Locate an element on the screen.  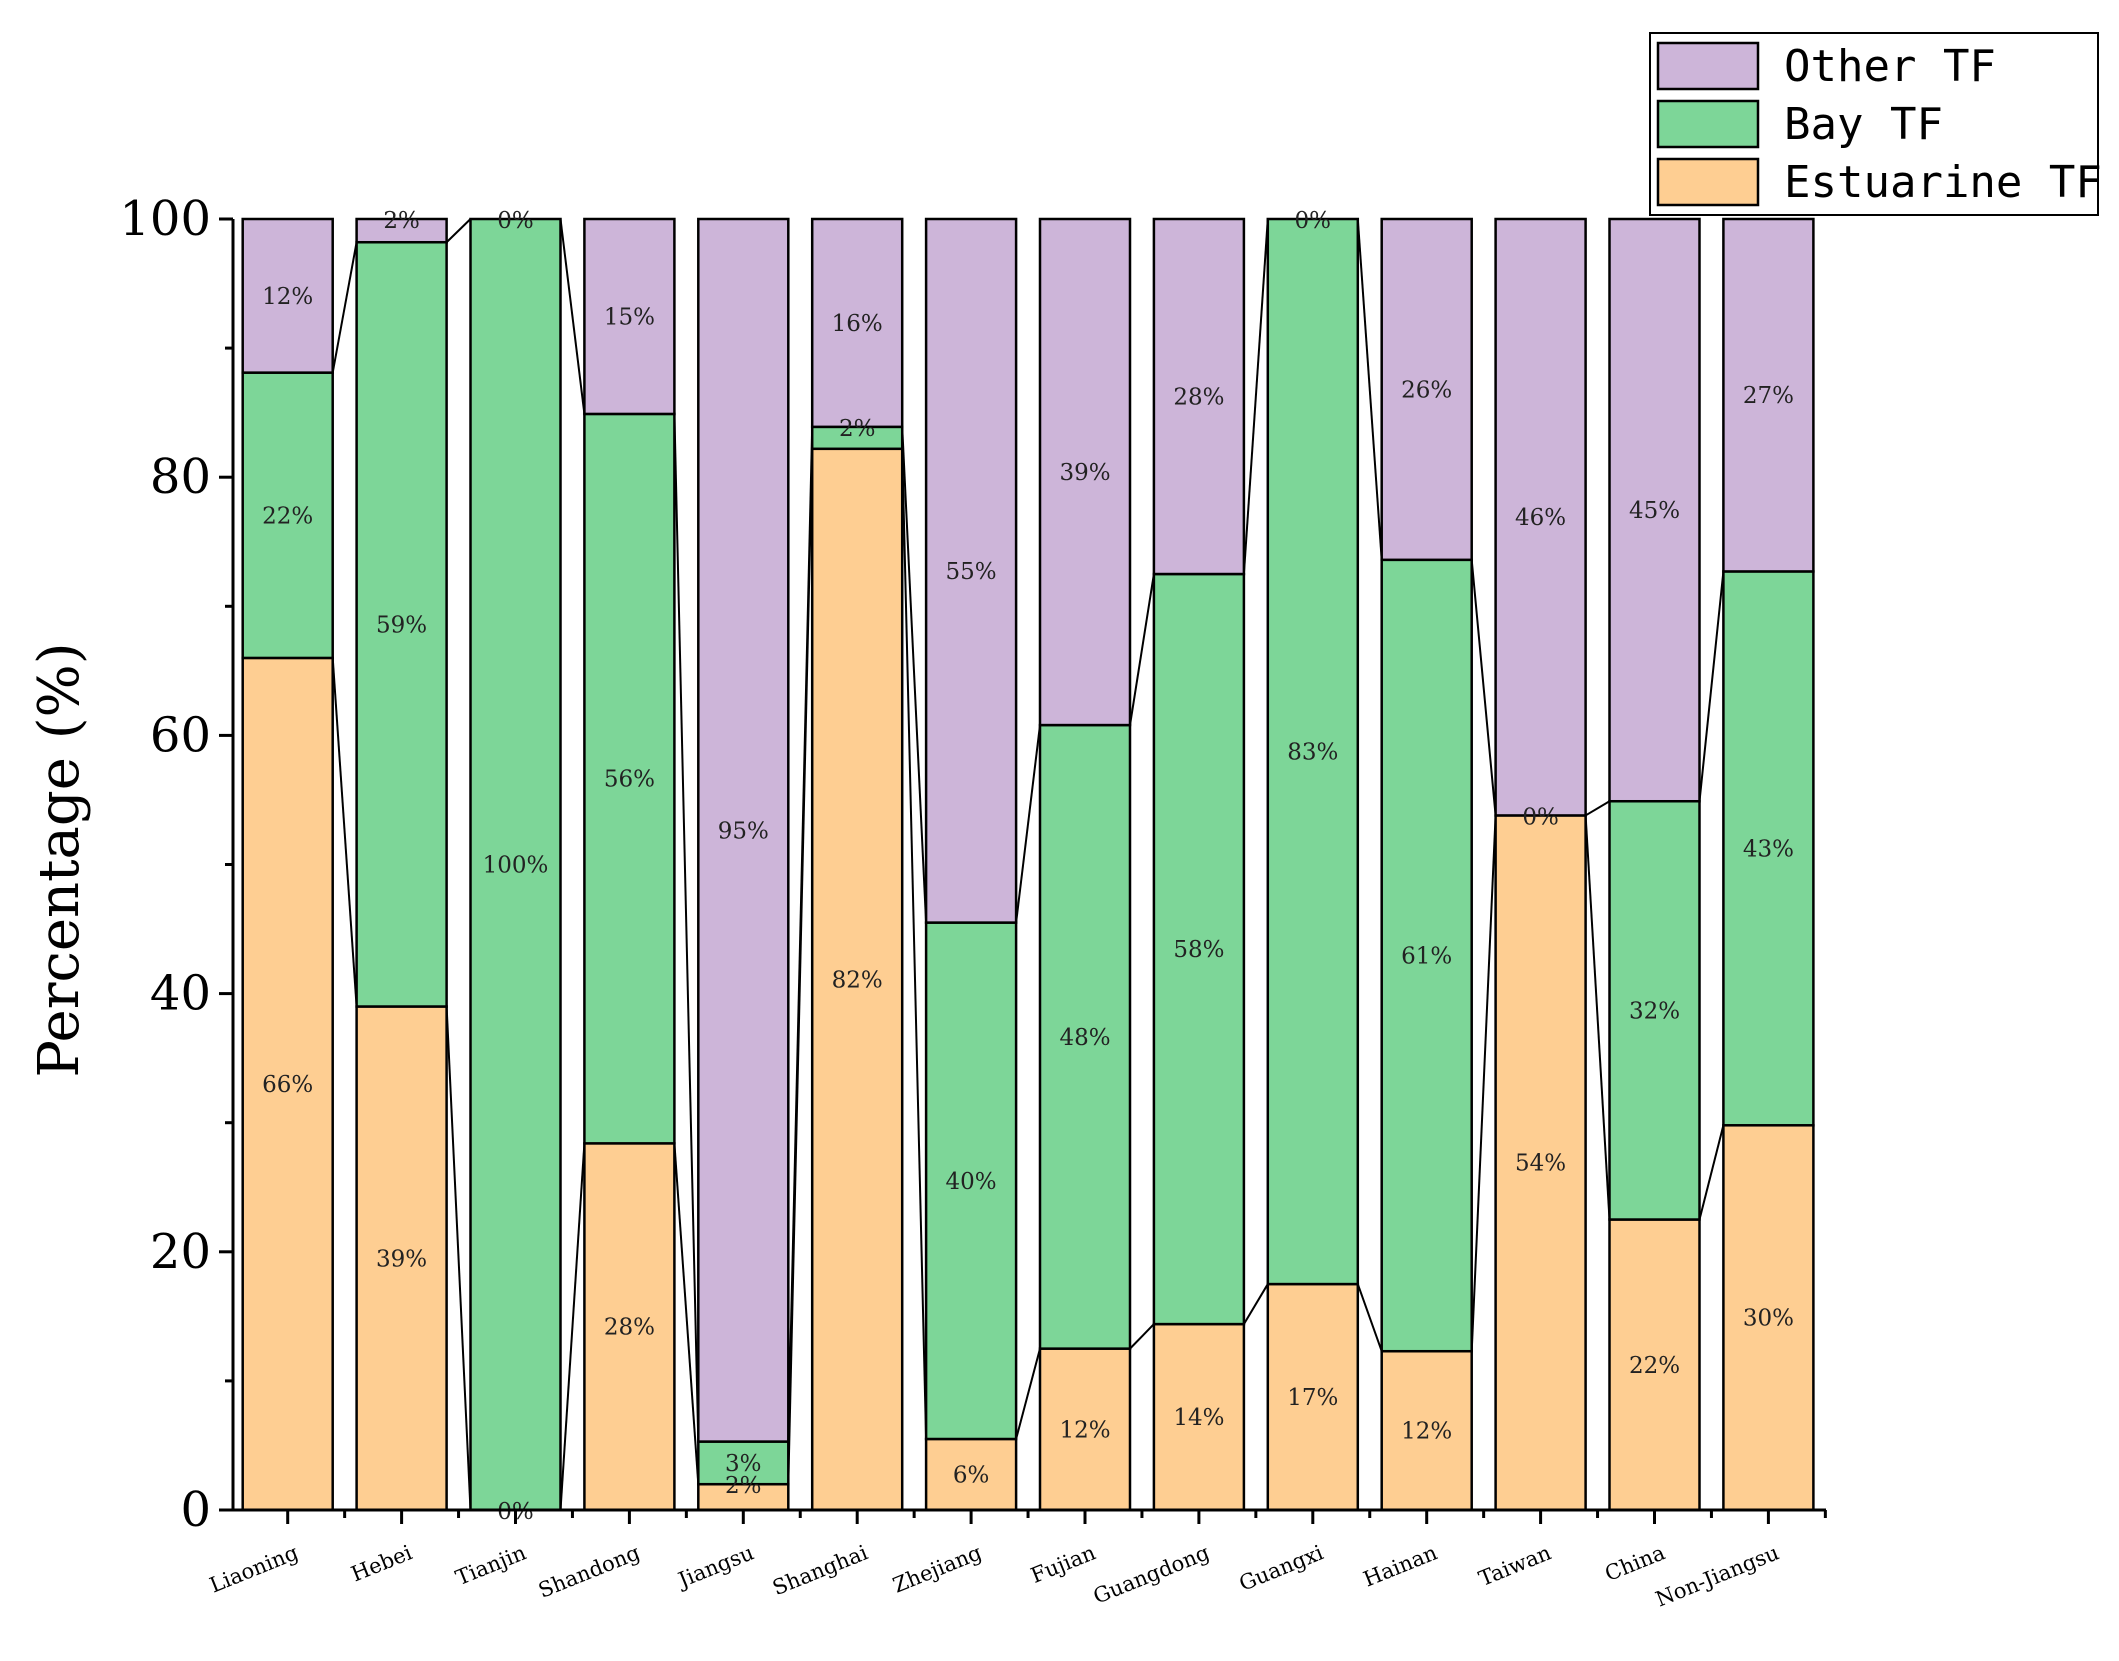
data-label-tianjin-other-tf: 0% is located at coordinates (515, 221).